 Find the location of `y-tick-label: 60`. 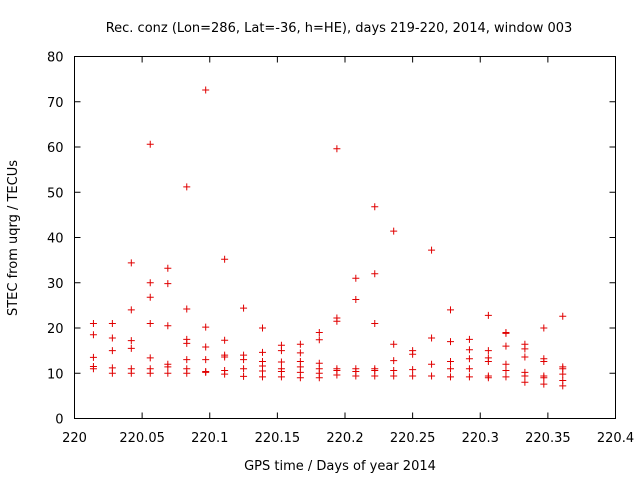

y-tick-label: 60 is located at coordinates (55, 148).